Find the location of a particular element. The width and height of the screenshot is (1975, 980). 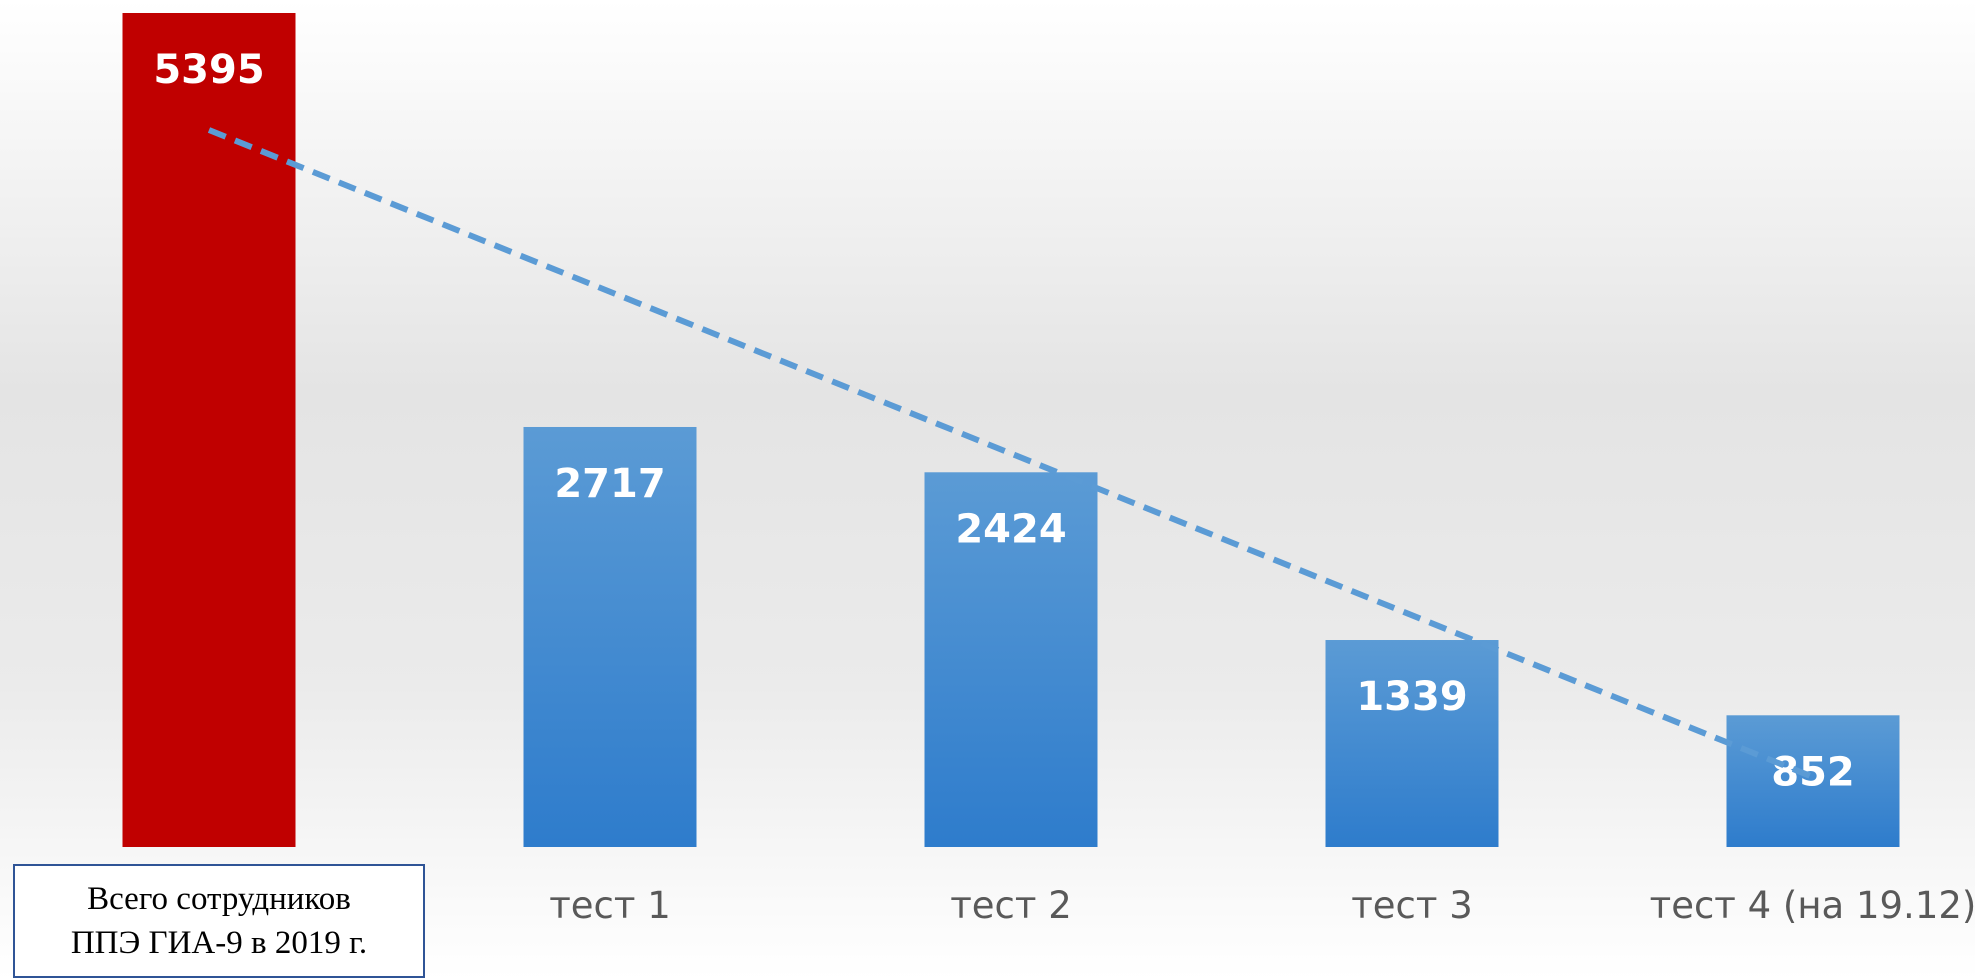

data-label: 852 is located at coordinates (1813, 772).